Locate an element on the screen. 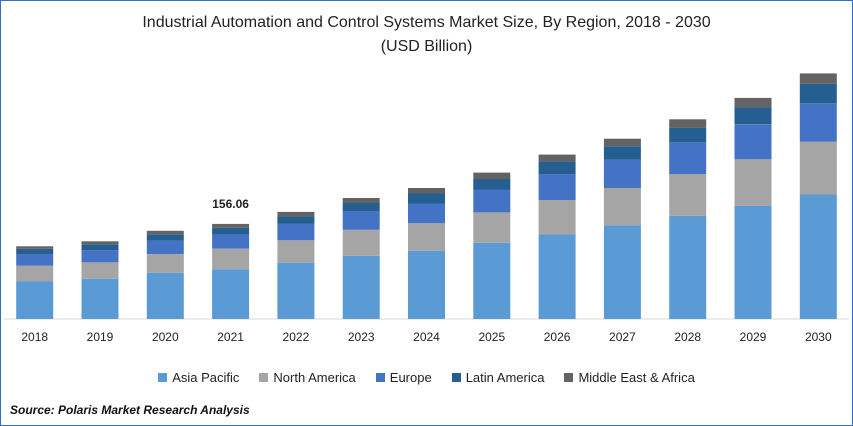  x-tick-label: 2019 is located at coordinates (100, 337).